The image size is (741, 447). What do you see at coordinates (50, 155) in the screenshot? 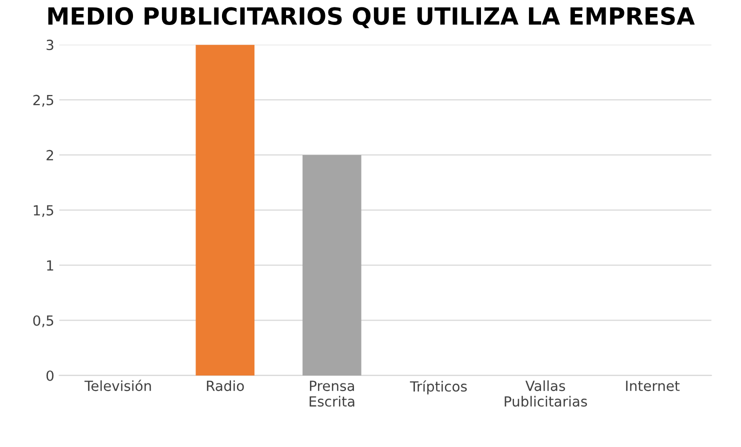
I see `y-tick-label: 2` at bounding box center [50, 155].